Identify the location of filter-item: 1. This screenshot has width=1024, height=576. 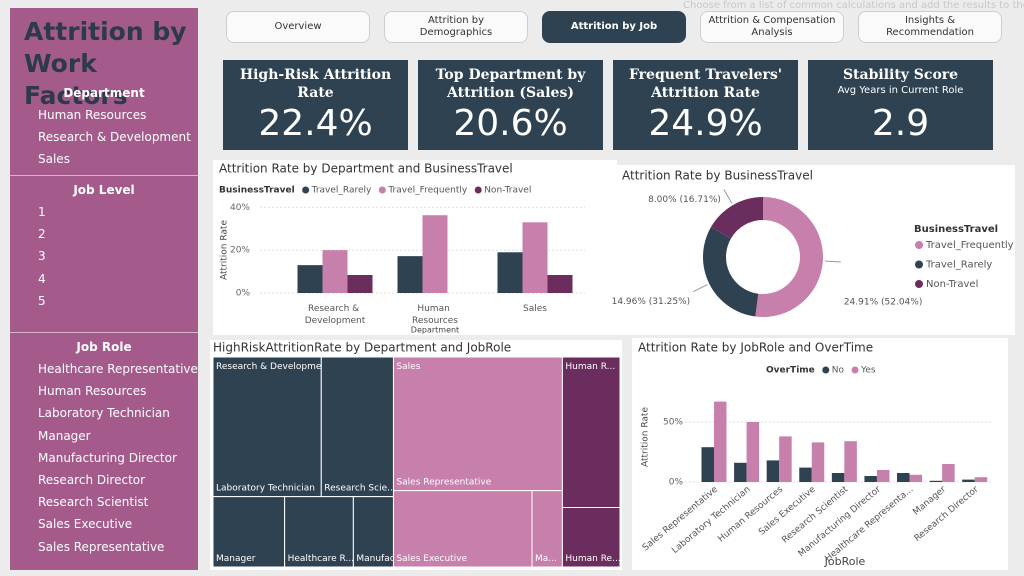
(42, 212).